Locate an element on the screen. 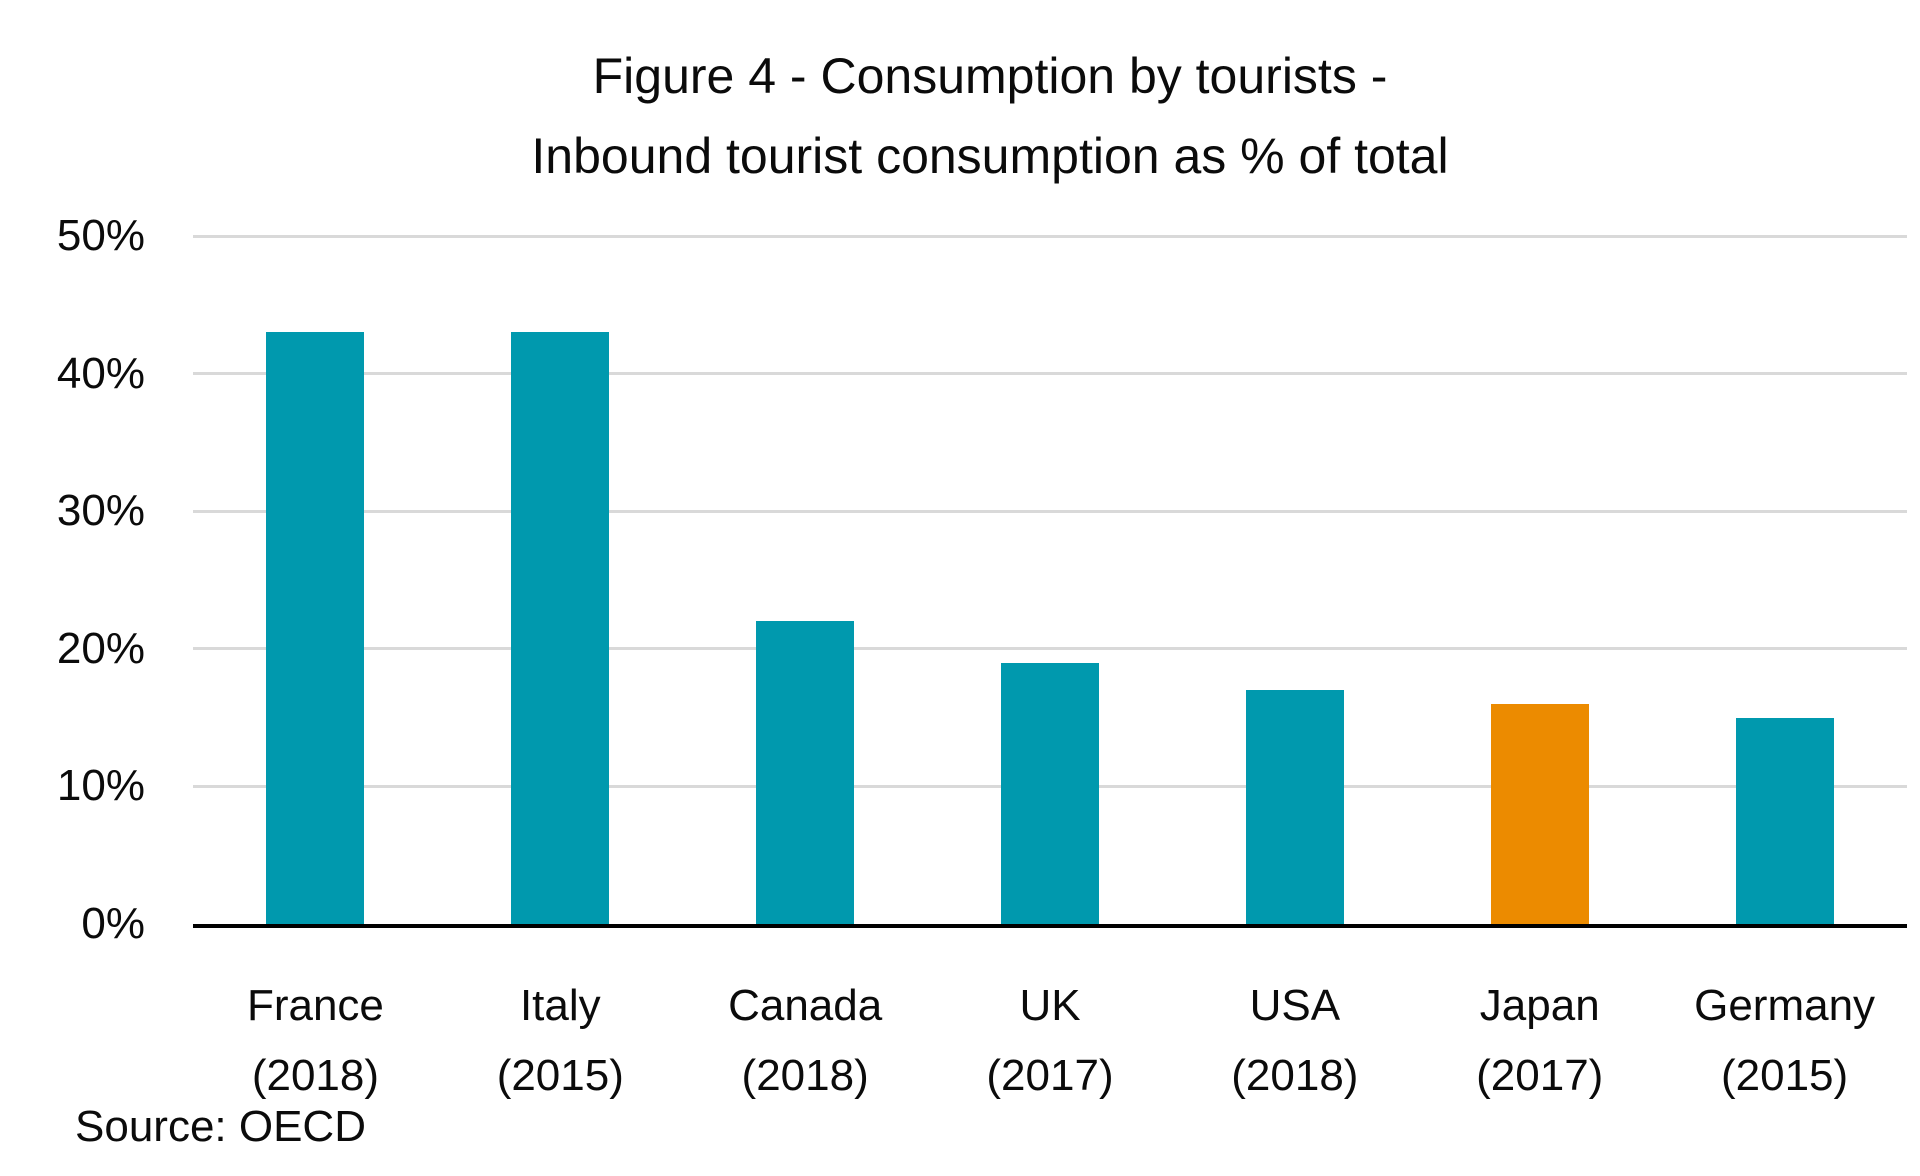 The image size is (1920, 1176). bar-germany-2015 is located at coordinates (1784, 820).